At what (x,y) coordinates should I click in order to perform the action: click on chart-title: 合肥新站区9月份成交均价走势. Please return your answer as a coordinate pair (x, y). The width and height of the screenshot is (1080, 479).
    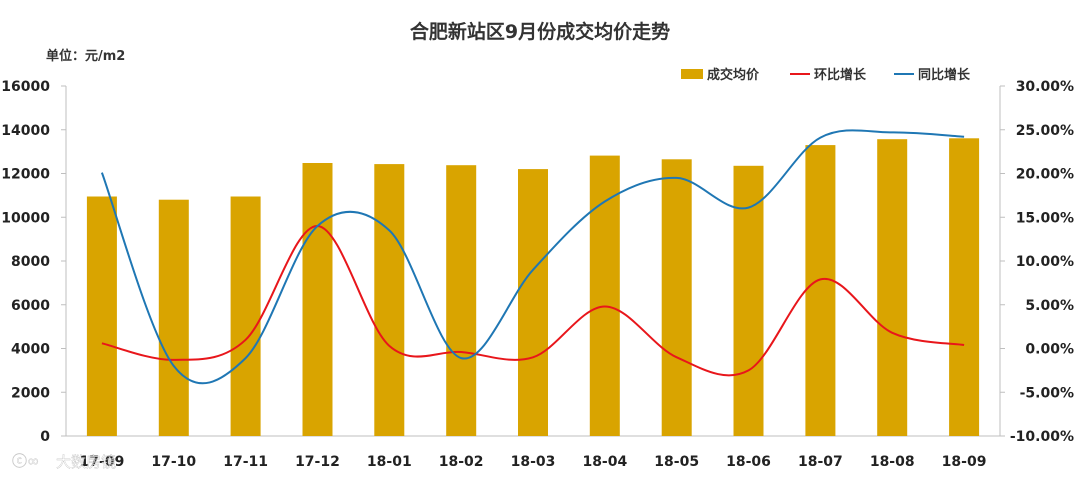
    Looking at the image, I should click on (540, 31).